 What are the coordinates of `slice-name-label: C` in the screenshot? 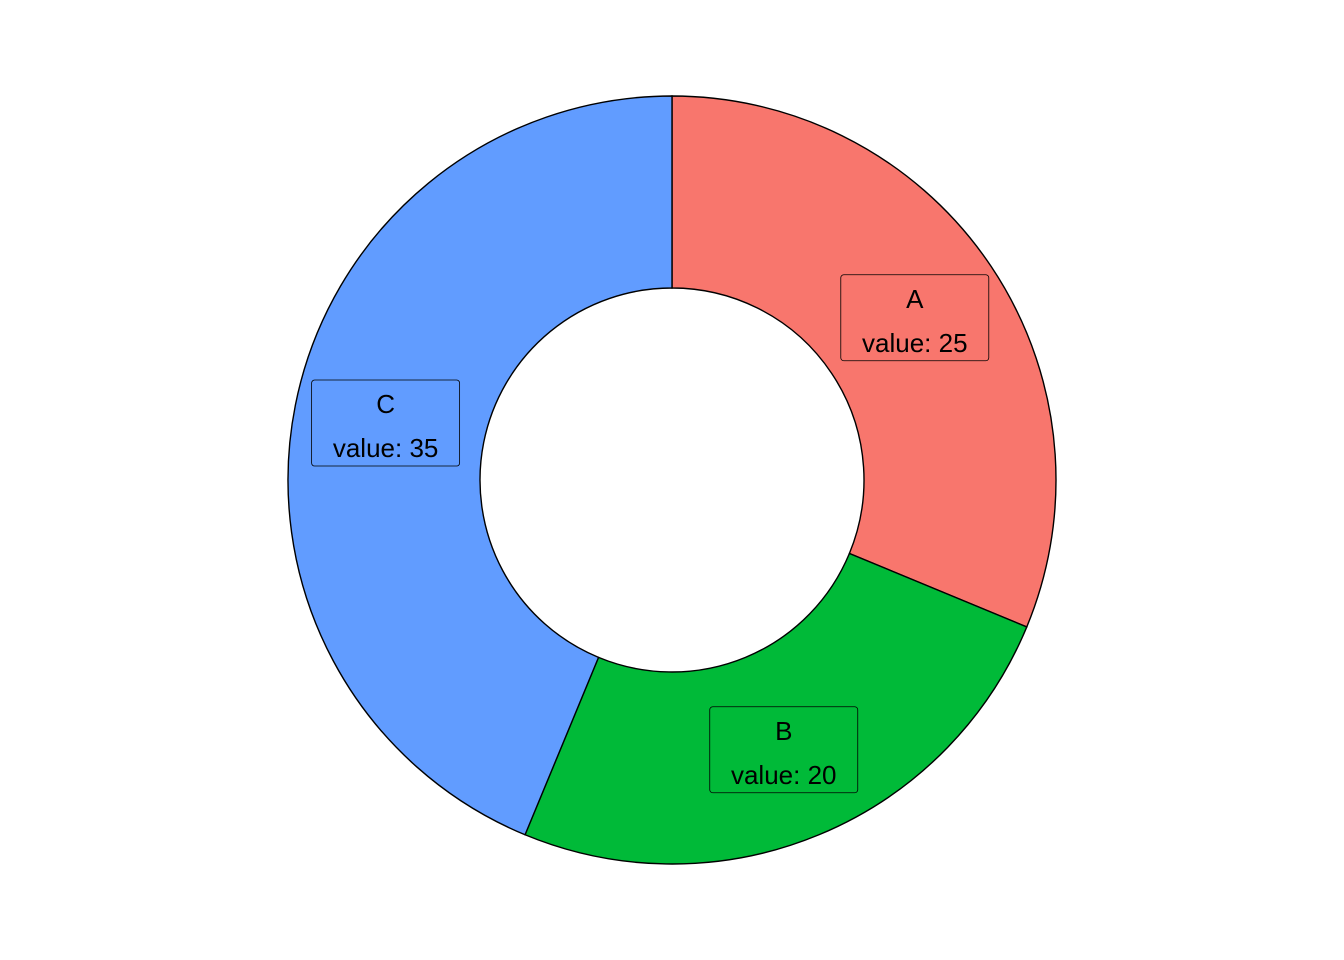 It's located at (385, 404).